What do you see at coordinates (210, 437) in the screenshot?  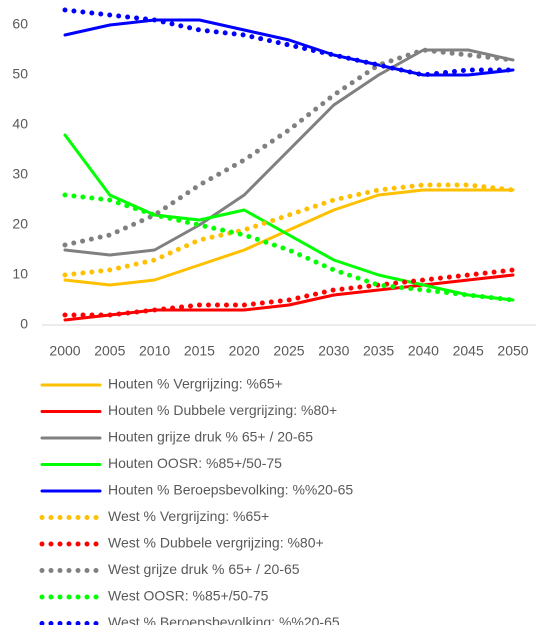 I see `legend-label: Houten grijze druk % 65+ / 20-65` at bounding box center [210, 437].